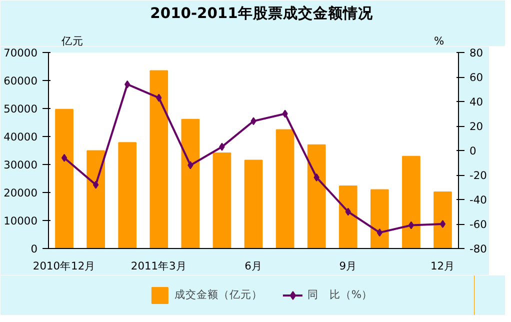  I want to click on y2-tick-label: 80, so click(477, 53).